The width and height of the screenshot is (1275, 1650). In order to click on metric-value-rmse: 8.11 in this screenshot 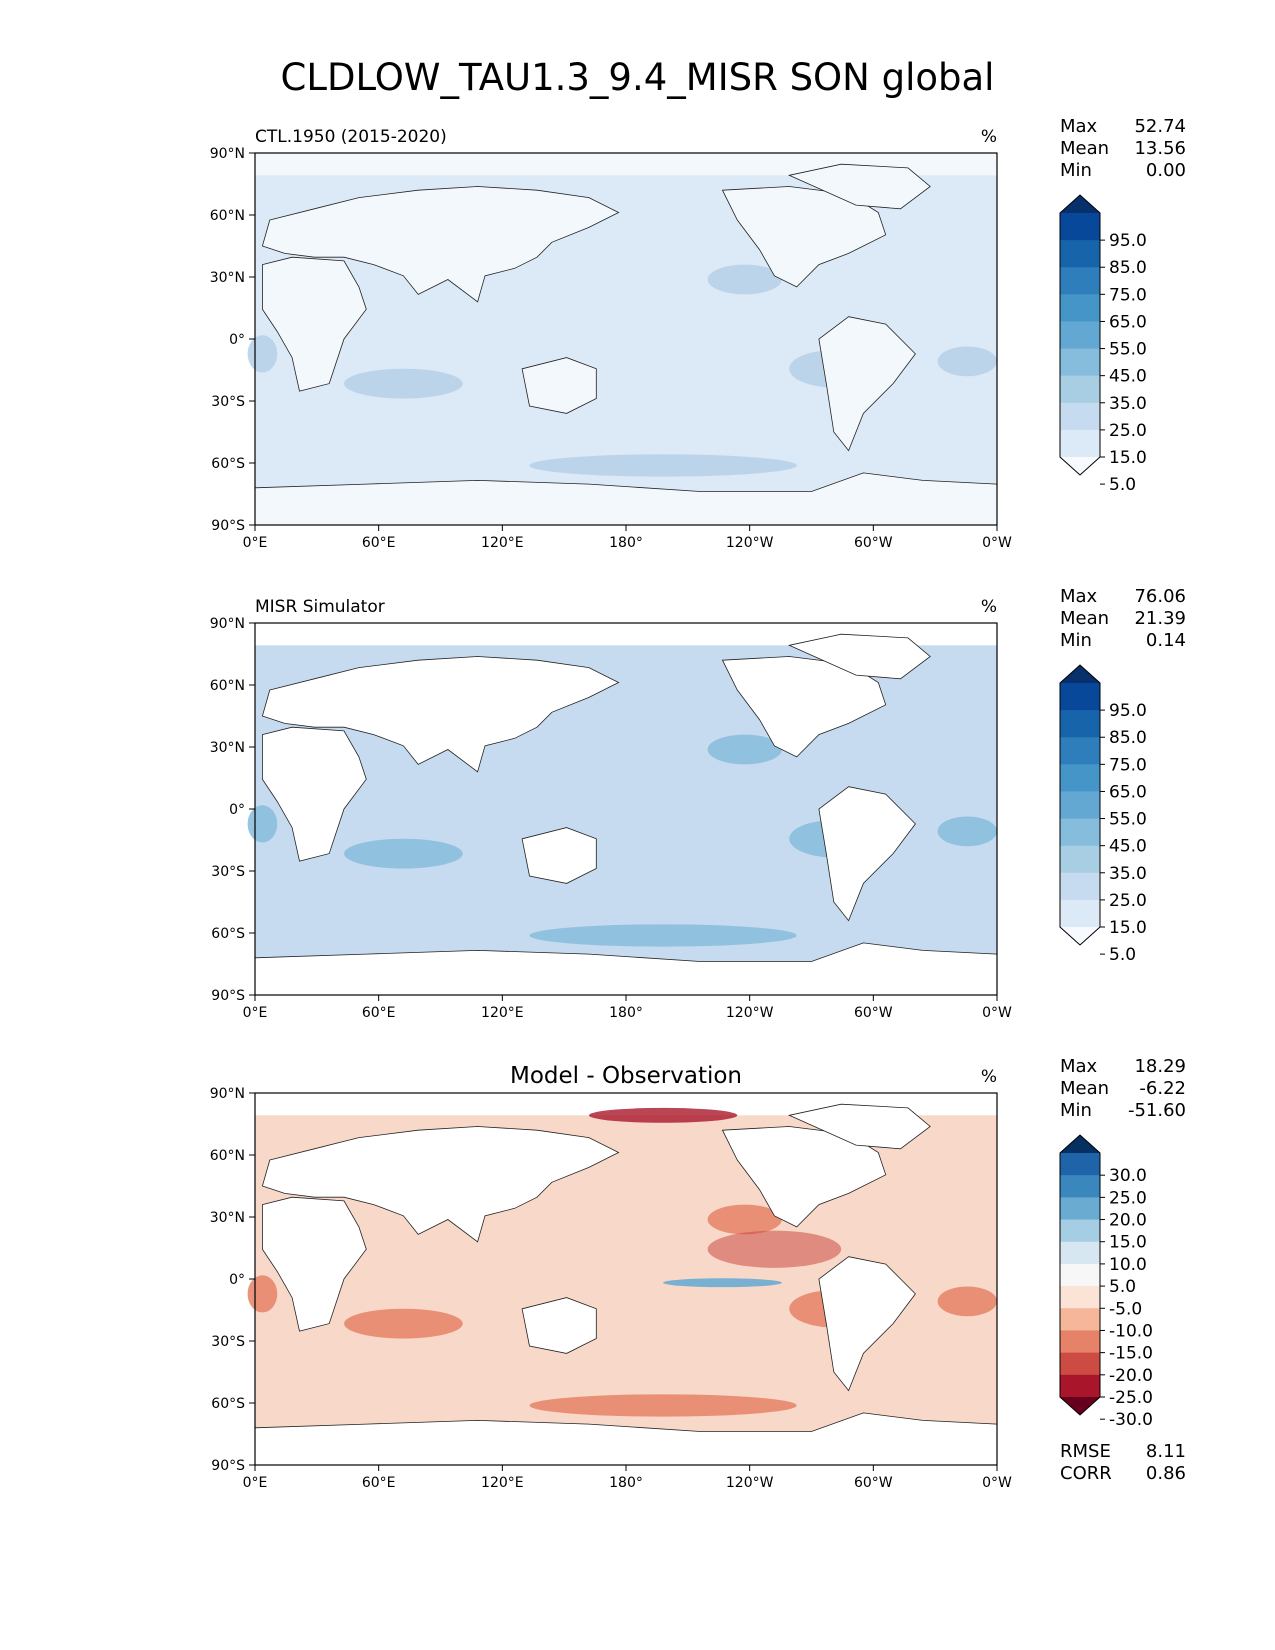, I will do `click(1166, 1451)`.